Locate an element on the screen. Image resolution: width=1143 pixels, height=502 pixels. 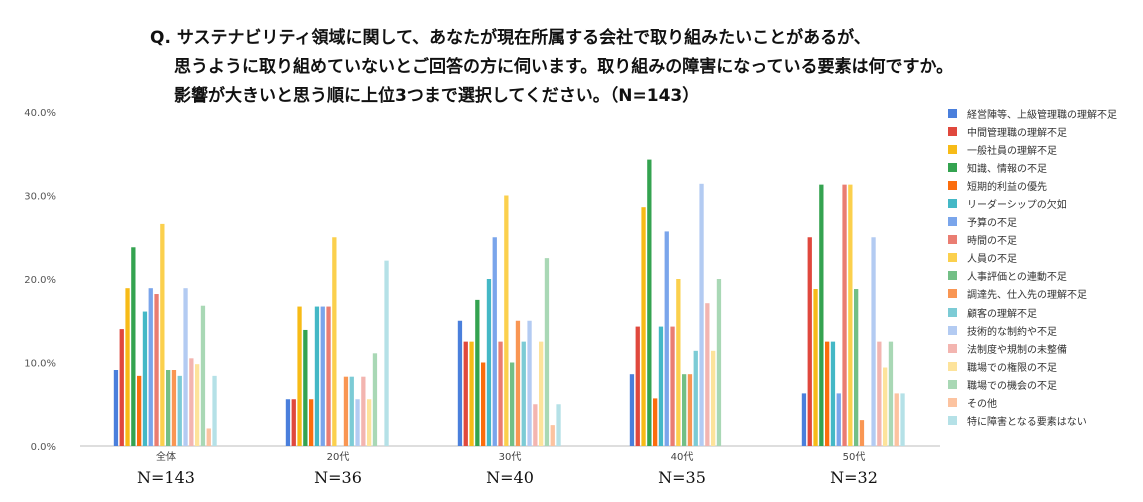
sample-size-label: N=35 is located at coordinates (682, 477).